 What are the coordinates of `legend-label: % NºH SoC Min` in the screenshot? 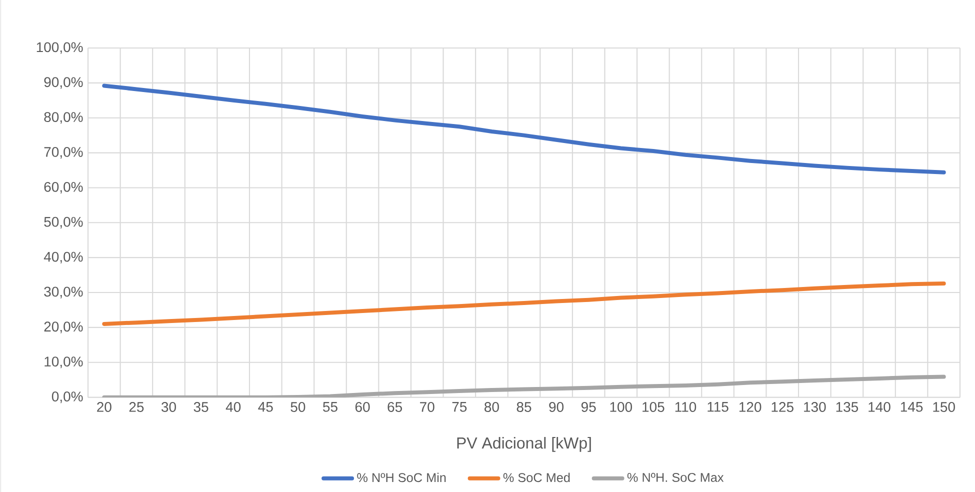 It's located at (401, 477).